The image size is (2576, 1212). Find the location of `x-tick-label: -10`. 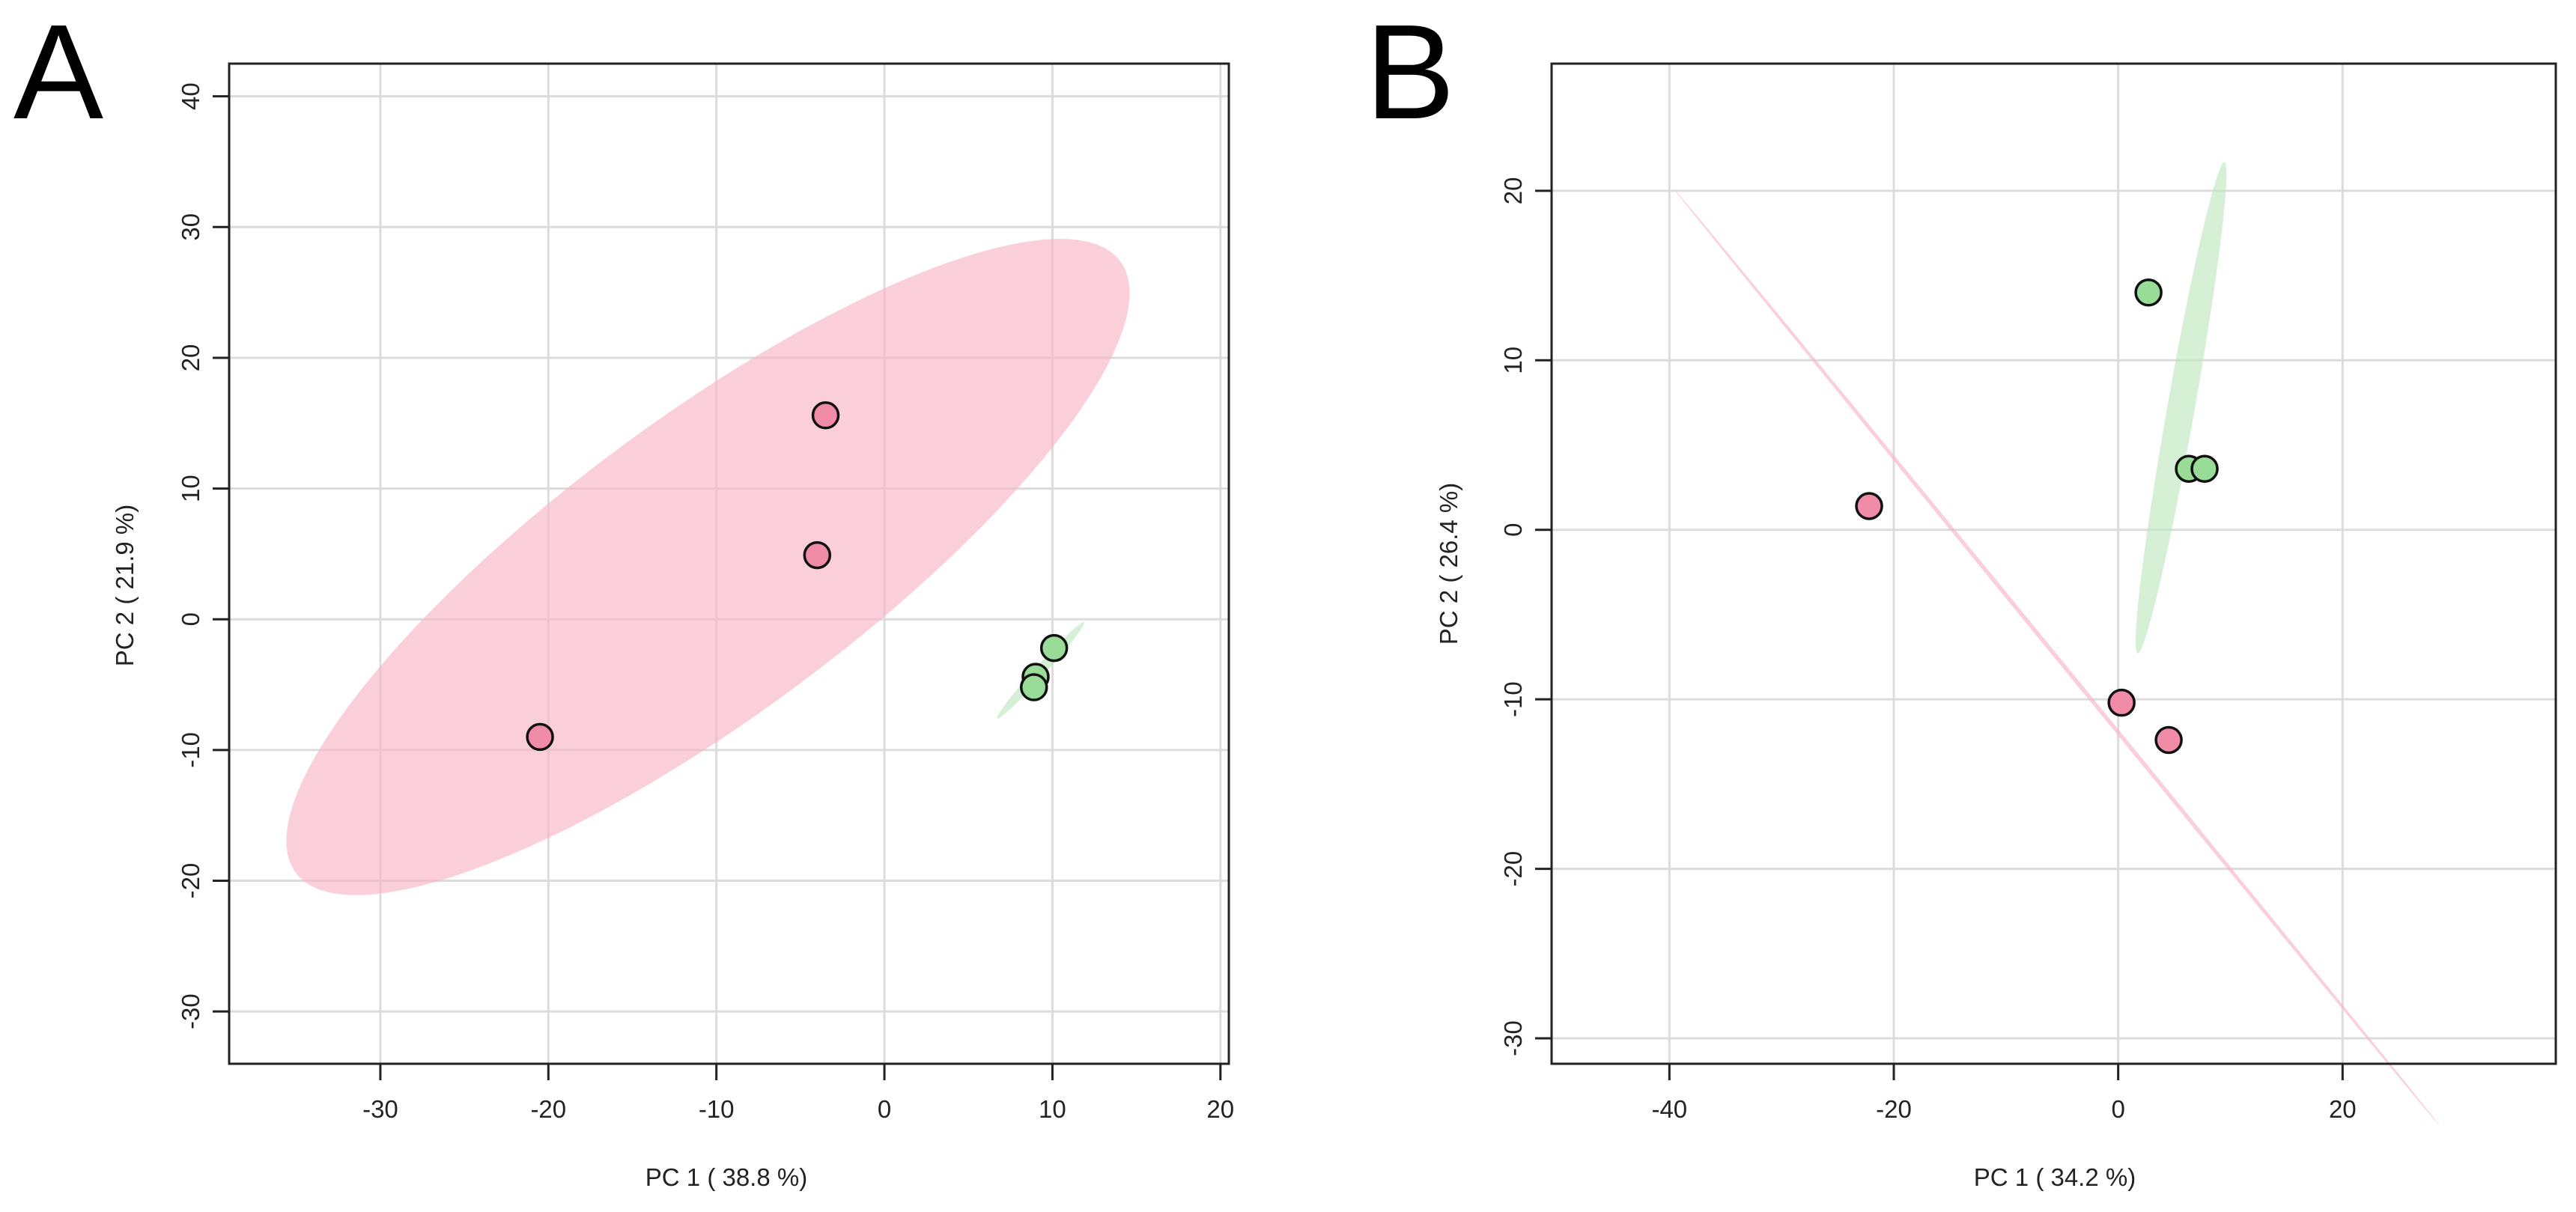

x-tick-label: -10 is located at coordinates (717, 1109).